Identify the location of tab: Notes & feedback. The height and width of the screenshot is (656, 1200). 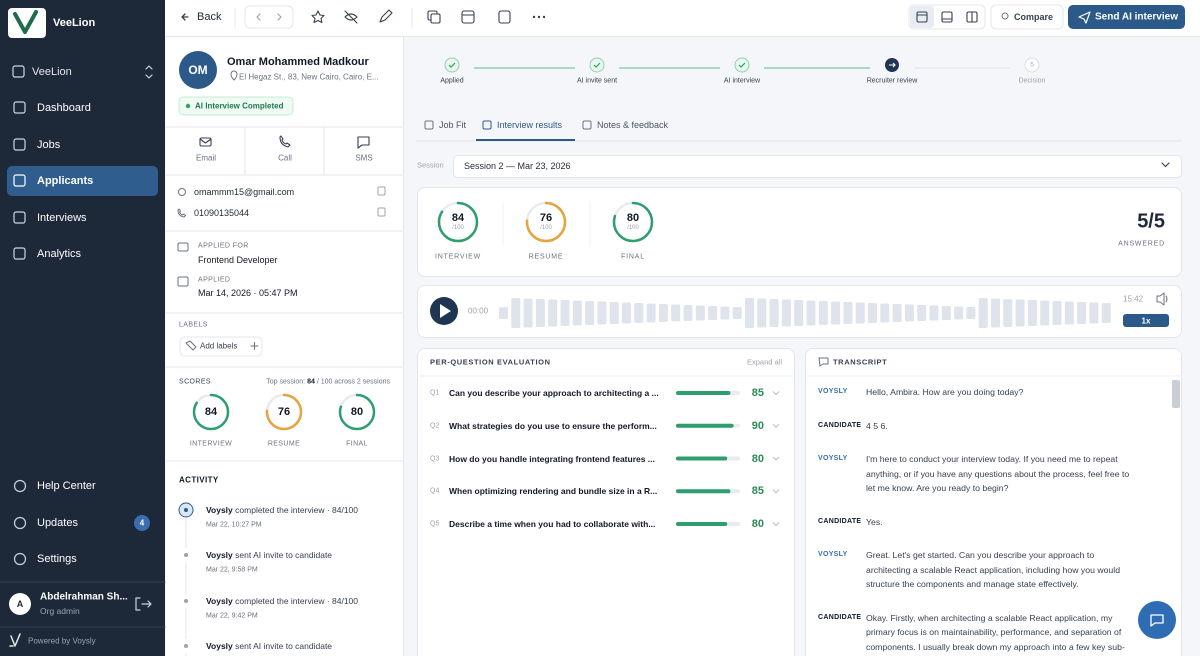
(633, 125).